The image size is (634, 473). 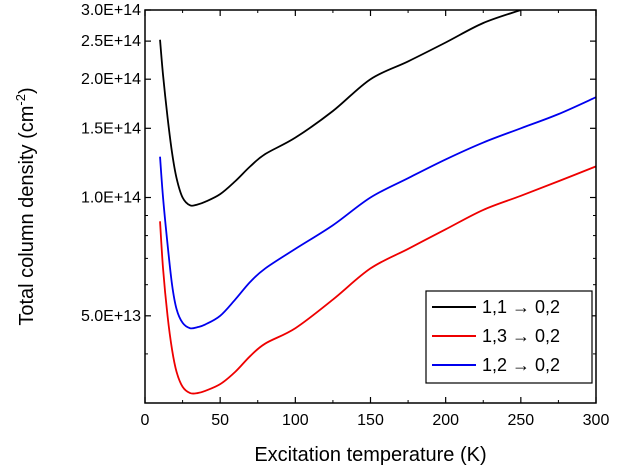 What do you see at coordinates (27, 90) in the screenshot?
I see `y-axis-title-suffix: )` at bounding box center [27, 90].